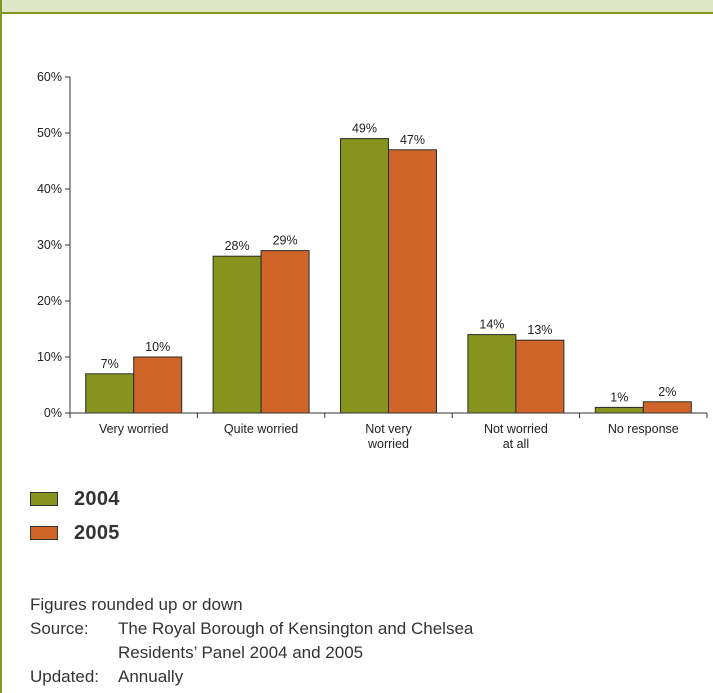 The height and width of the screenshot is (693, 713). I want to click on legend: 2004 2005, so click(75, 516).